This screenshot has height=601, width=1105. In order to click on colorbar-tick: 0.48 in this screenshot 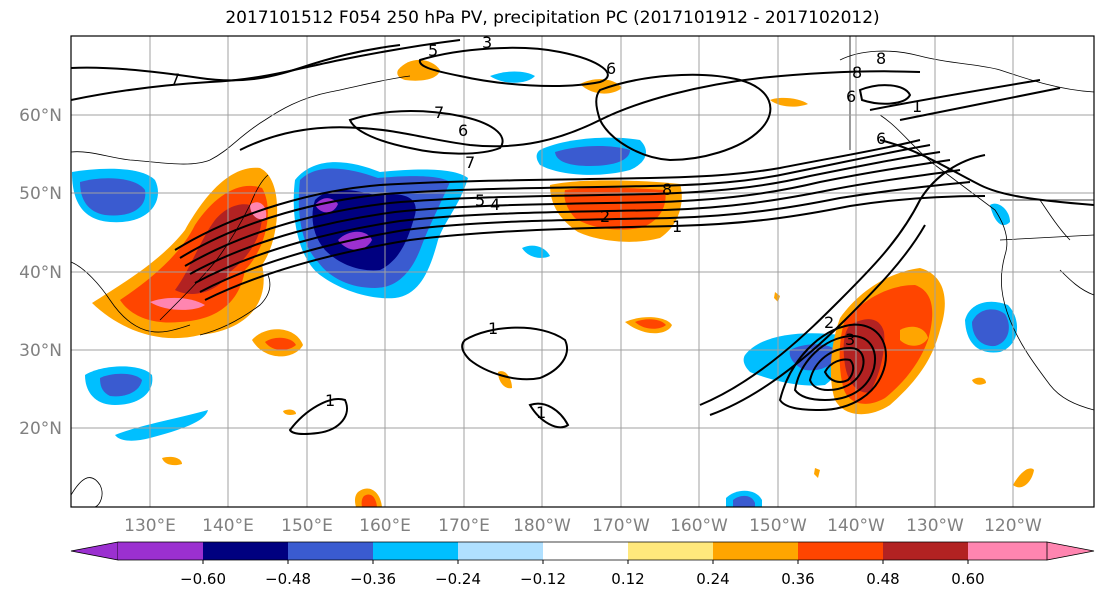, I will do `click(882, 579)`.